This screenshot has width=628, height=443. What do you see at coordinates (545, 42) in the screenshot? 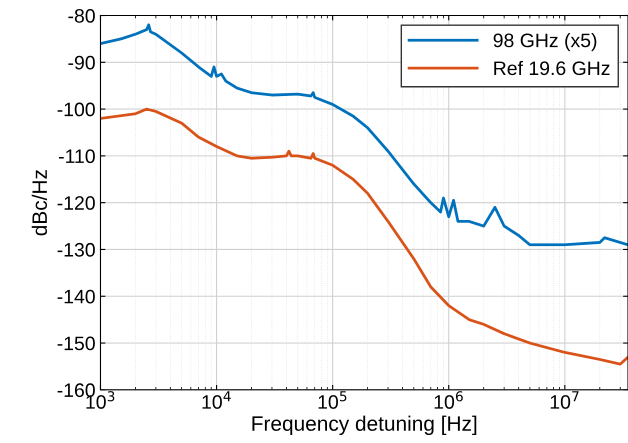
I see `legend-label: 98 GHz (x5)` at bounding box center [545, 42].